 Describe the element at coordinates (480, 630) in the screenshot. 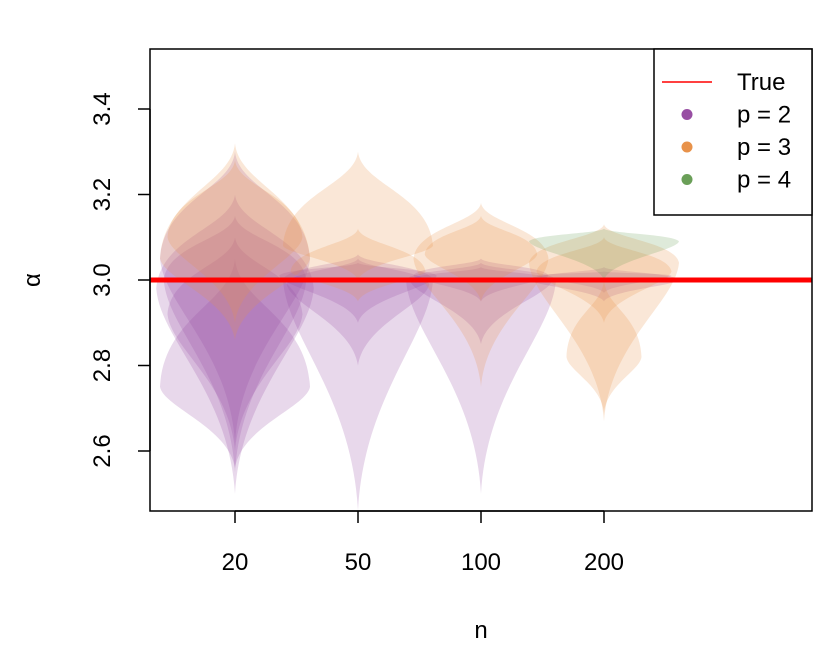

I see `x-axis-title: n` at that location.